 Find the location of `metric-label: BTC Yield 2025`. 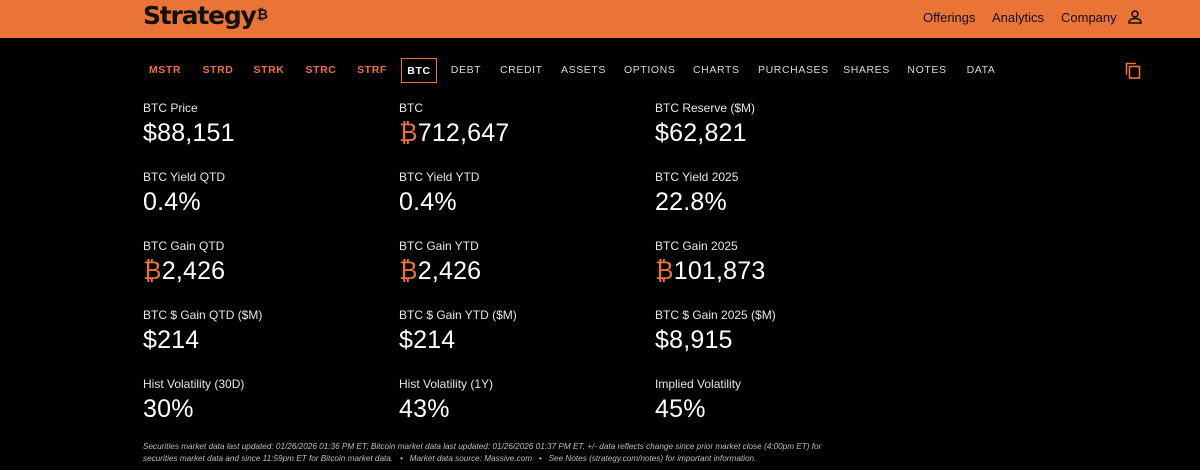

metric-label: BTC Yield 2025 is located at coordinates (697, 177).